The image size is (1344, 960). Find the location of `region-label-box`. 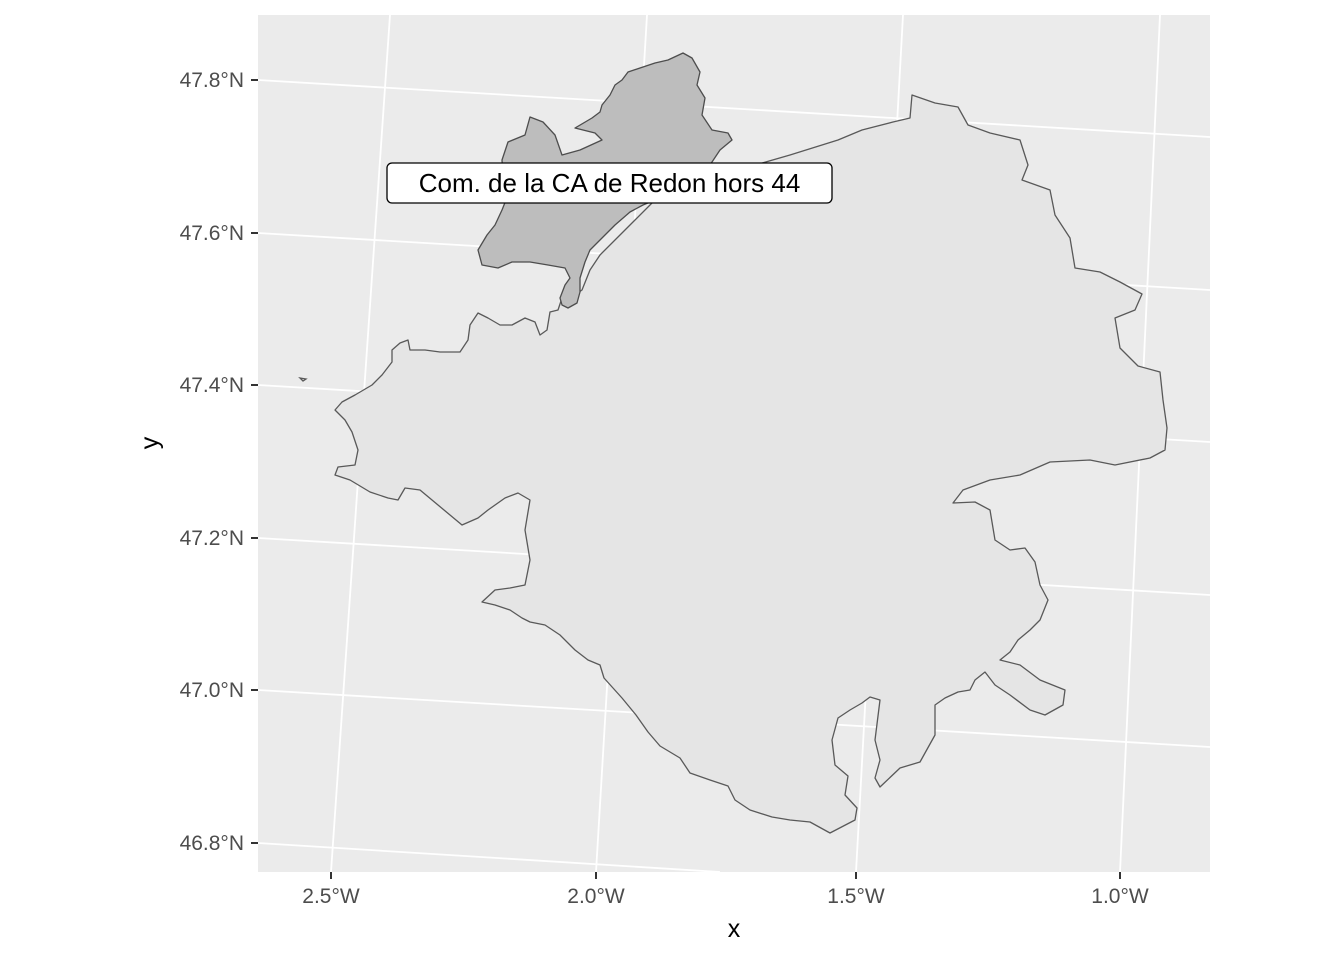

region-label-box is located at coordinates (609, 183).